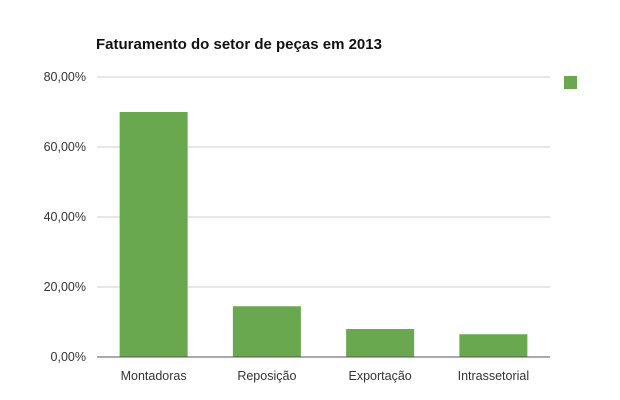  Describe the element at coordinates (65, 287) in the screenshot. I see `y-tick-label: 20,00%` at that location.